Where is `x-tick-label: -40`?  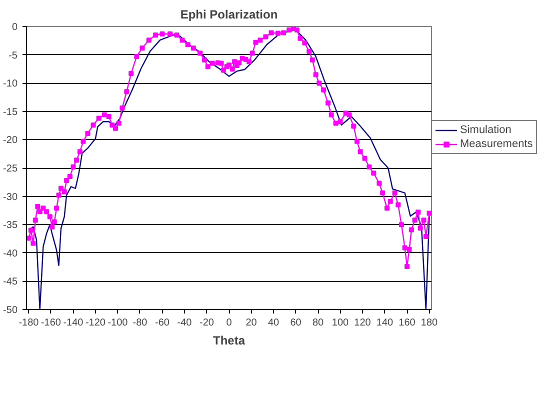
x-tick-label: -40 is located at coordinates (184, 323).